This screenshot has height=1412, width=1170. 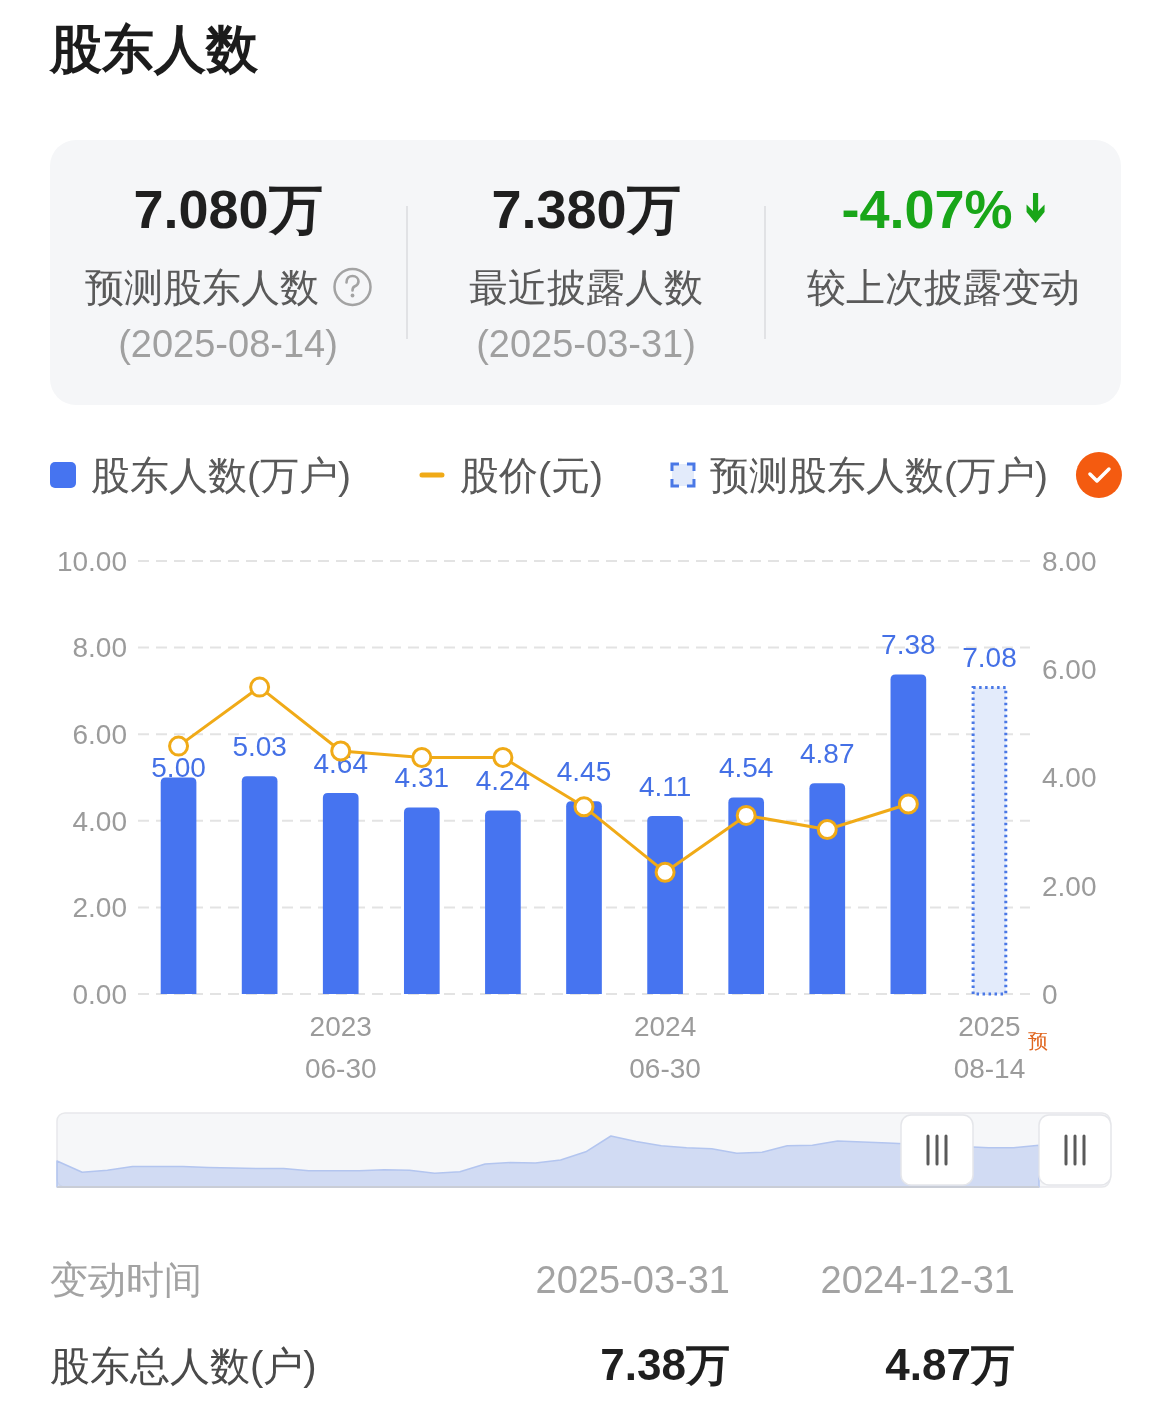 What do you see at coordinates (228, 344) in the screenshot?
I see `text: (2025-08-14)` at bounding box center [228, 344].